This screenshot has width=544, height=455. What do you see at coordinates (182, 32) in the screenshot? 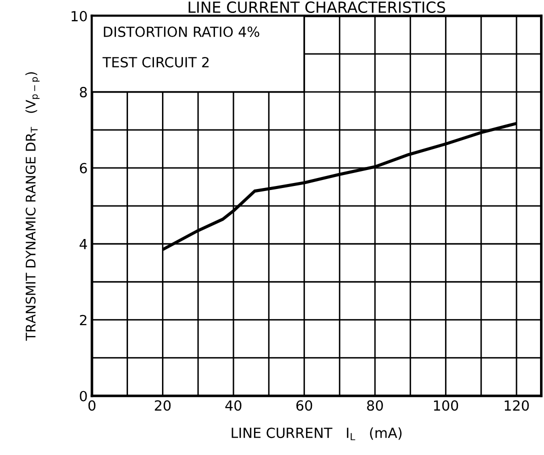
I see `annotation: DISTORTION RATIO 4%` at bounding box center [182, 32].